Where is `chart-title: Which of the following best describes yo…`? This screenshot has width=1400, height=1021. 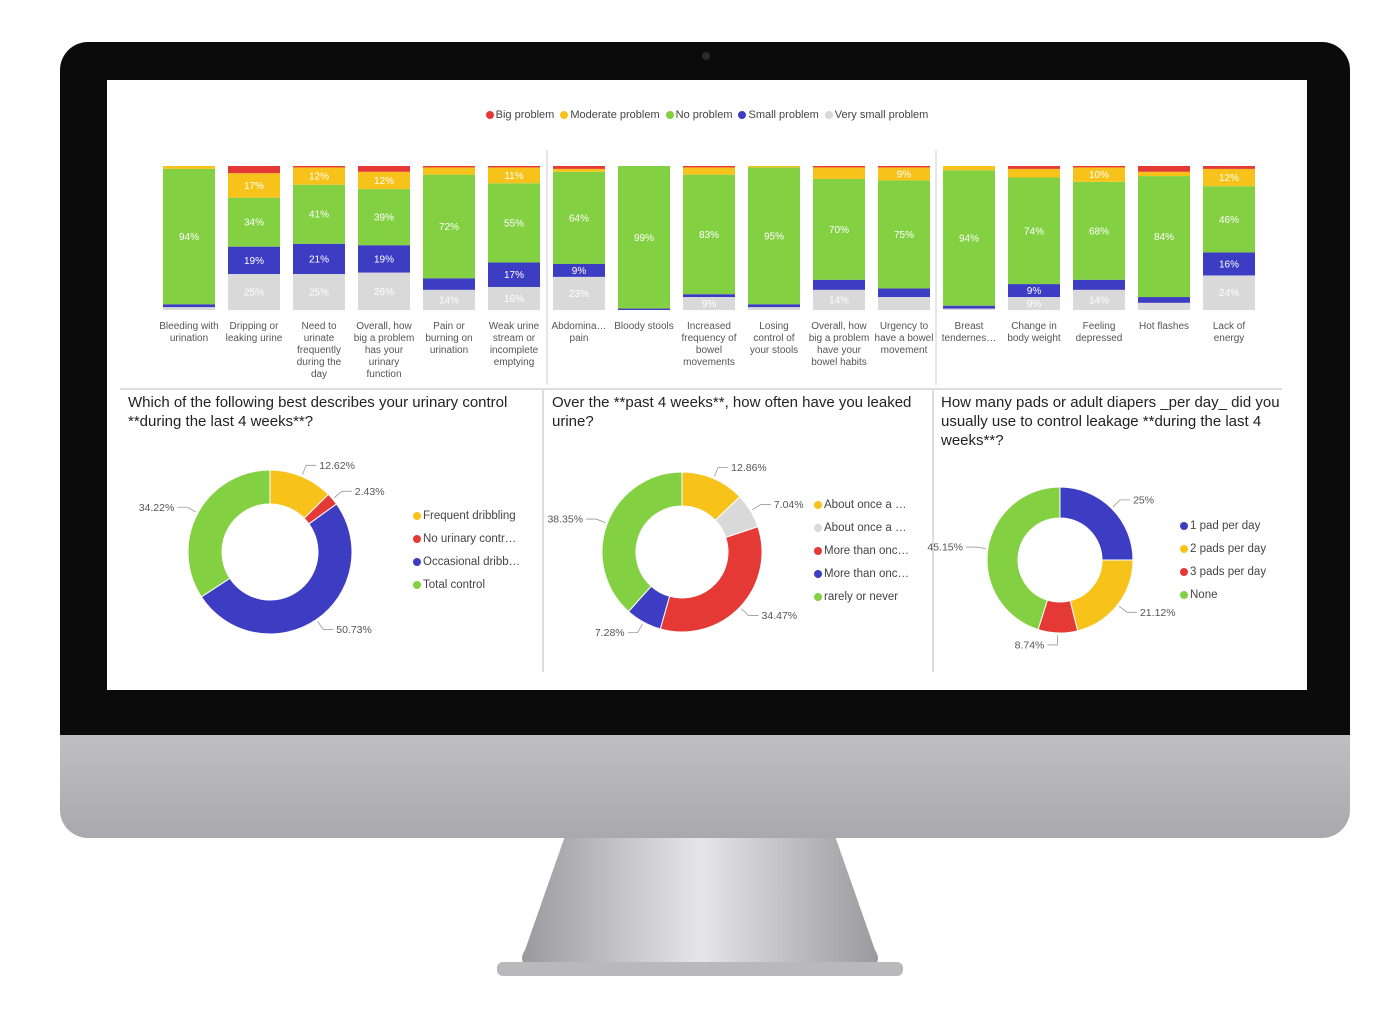 chart-title: Which of the following best describes yo… is located at coordinates (318, 412).